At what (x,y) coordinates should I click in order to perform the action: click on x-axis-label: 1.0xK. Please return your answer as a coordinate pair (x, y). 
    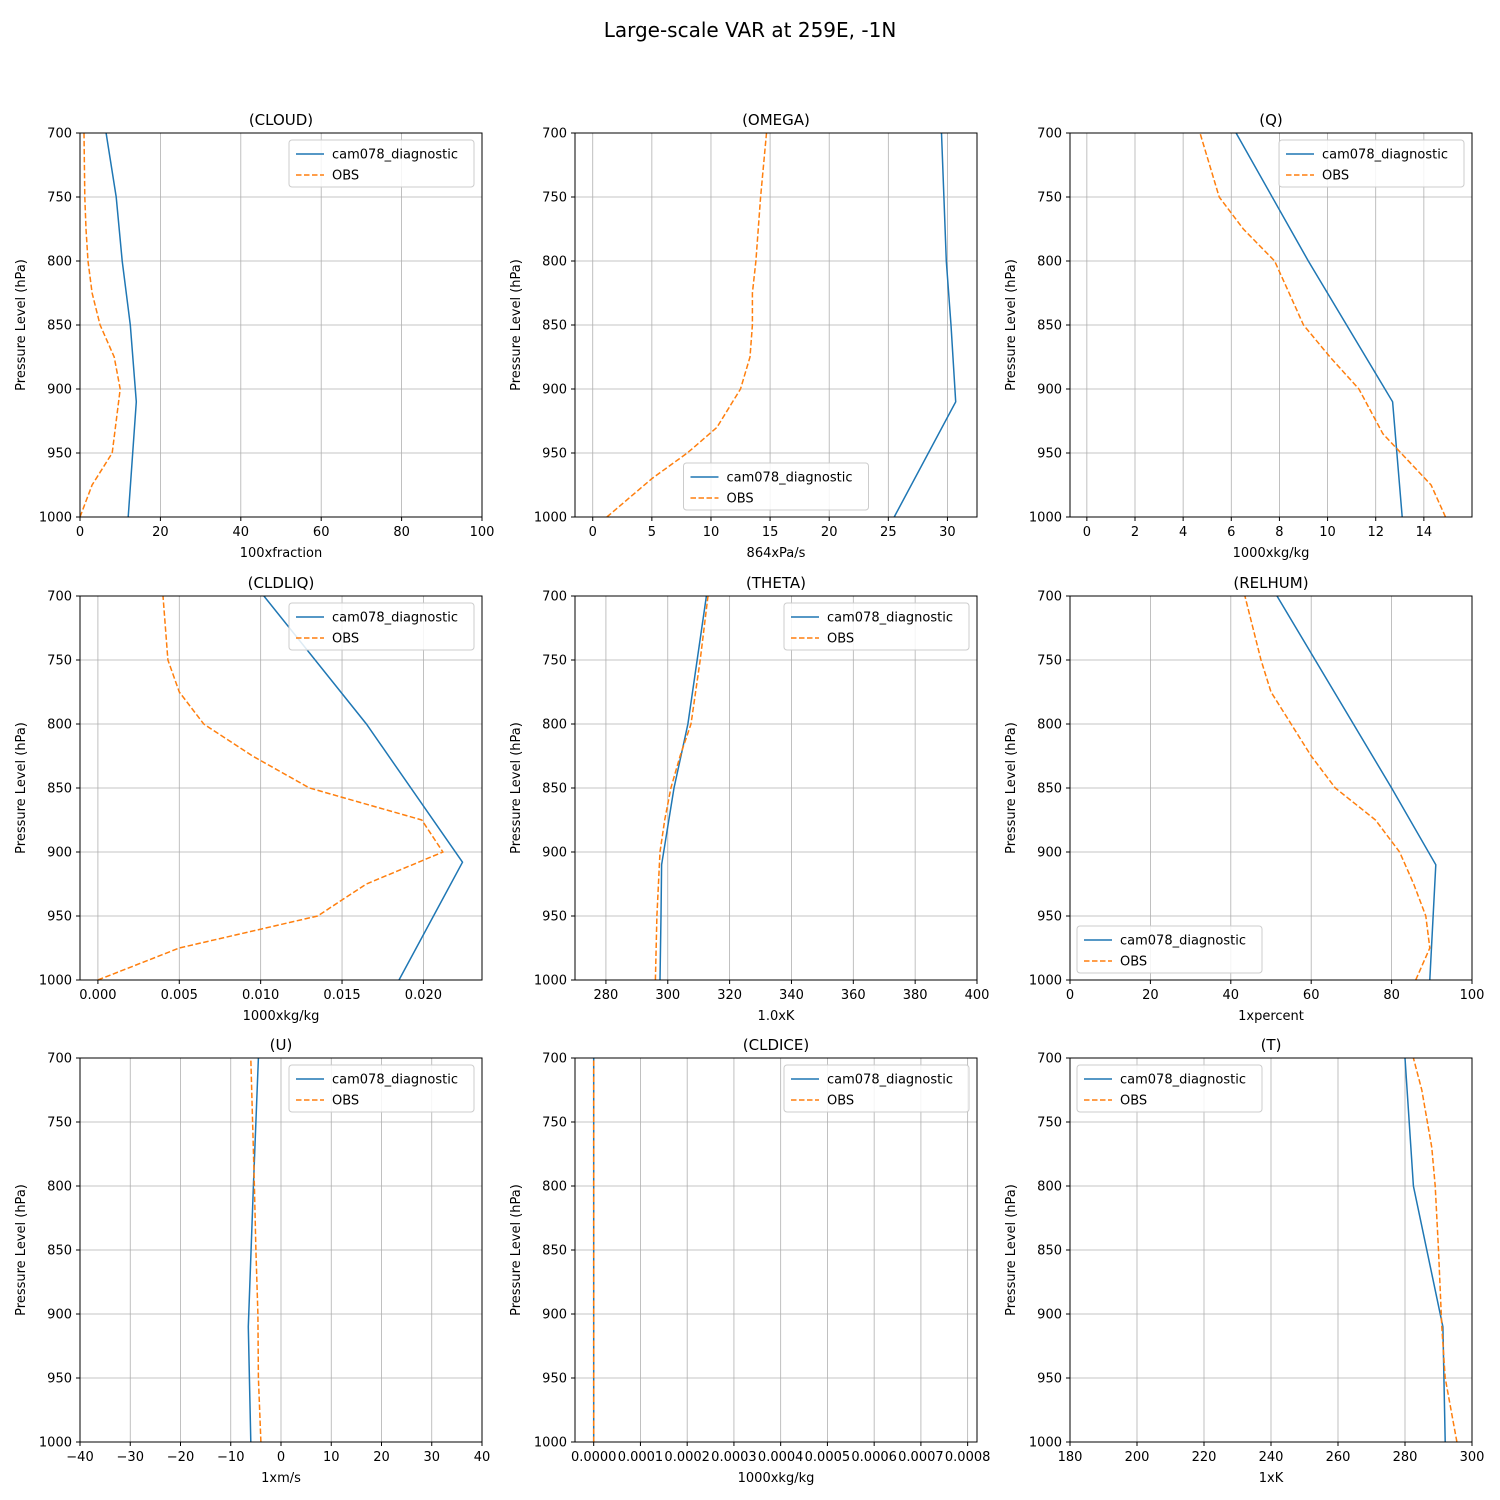
    Looking at the image, I should click on (776, 1016).